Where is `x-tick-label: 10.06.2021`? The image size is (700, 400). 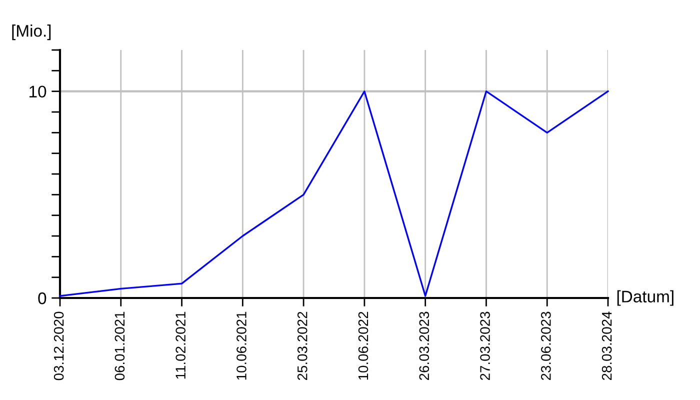 x-tick-label: 10.06.2021 is located at coordinates (241, 346).